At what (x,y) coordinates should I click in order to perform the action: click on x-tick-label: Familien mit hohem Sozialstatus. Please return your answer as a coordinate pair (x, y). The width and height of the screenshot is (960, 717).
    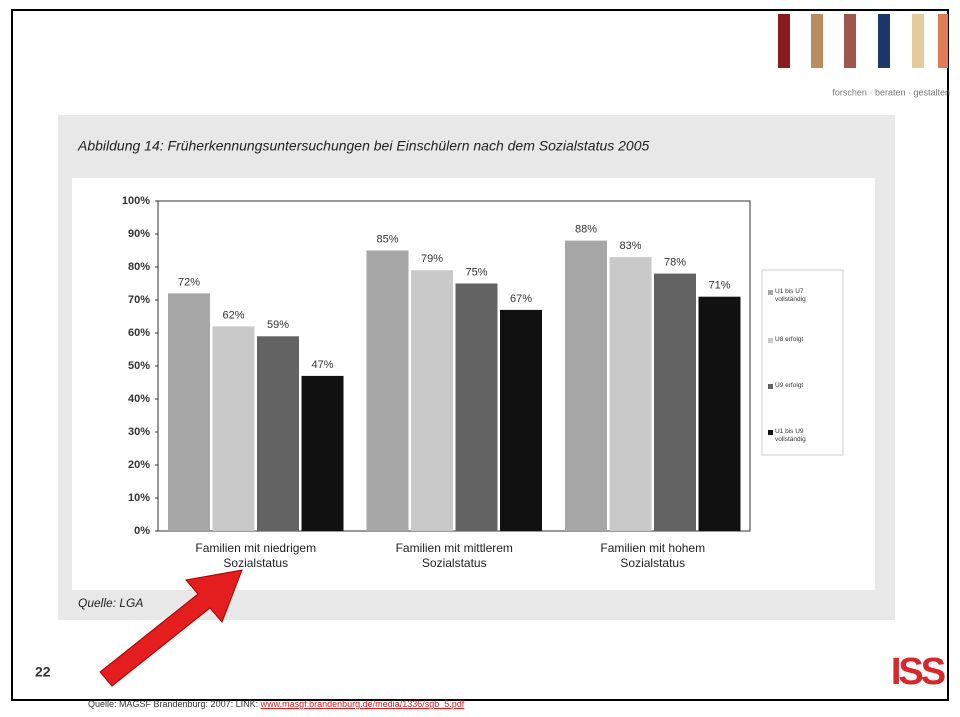
    Looking at the image, I should click on (653, 555).